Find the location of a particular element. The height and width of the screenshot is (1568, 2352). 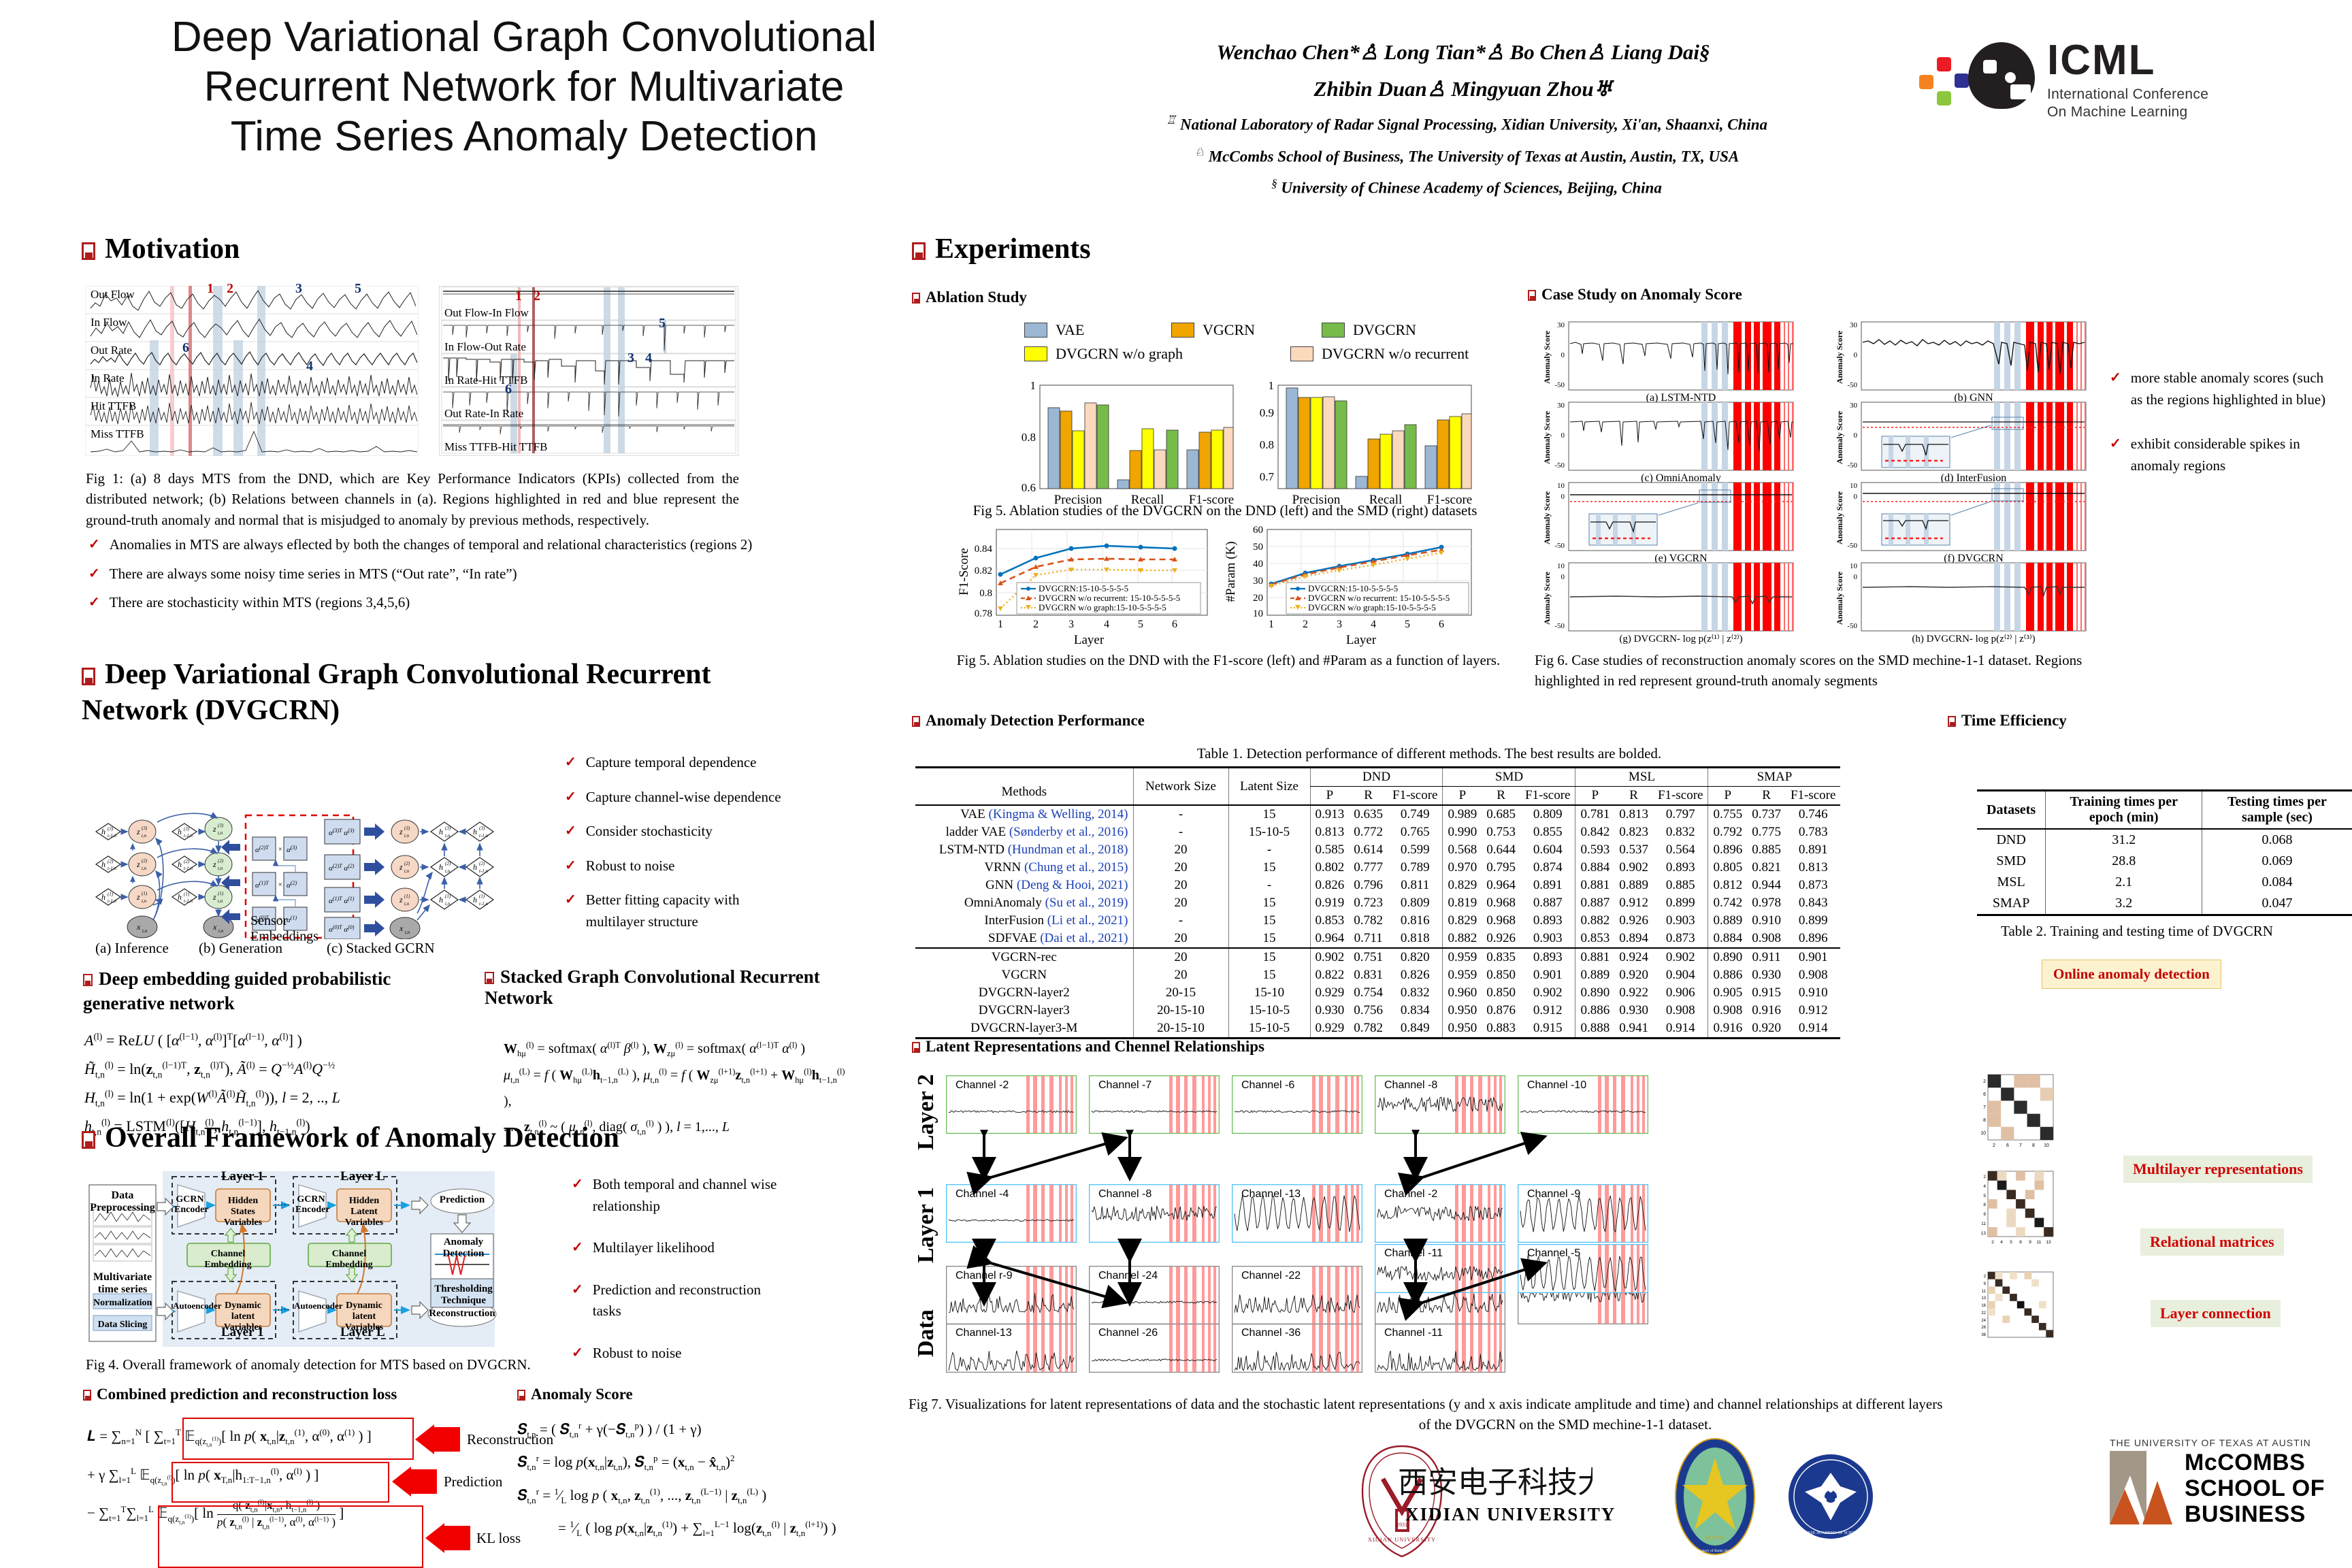

fig1b-label-in-flow-out-rate: In Flow-Out Rate is located at coordinates (485, 347).